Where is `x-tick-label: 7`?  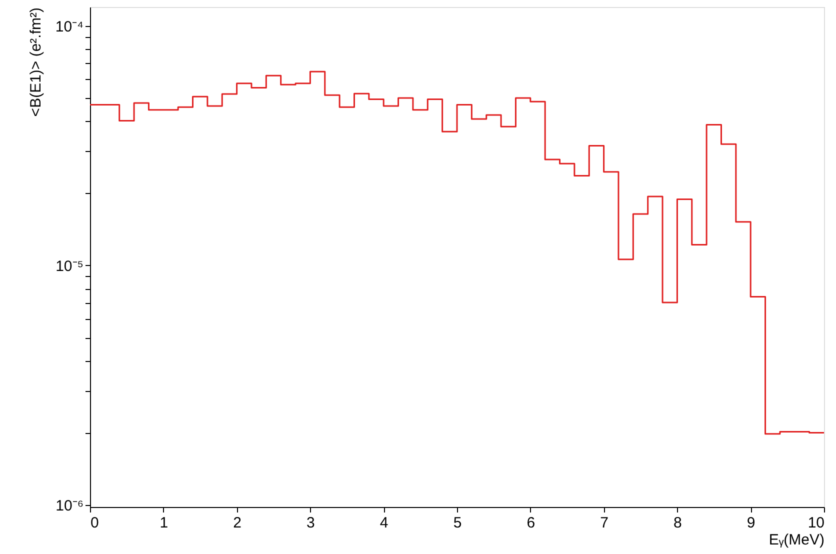 x-tick-label: 7 is located at coordinates (604, 523).